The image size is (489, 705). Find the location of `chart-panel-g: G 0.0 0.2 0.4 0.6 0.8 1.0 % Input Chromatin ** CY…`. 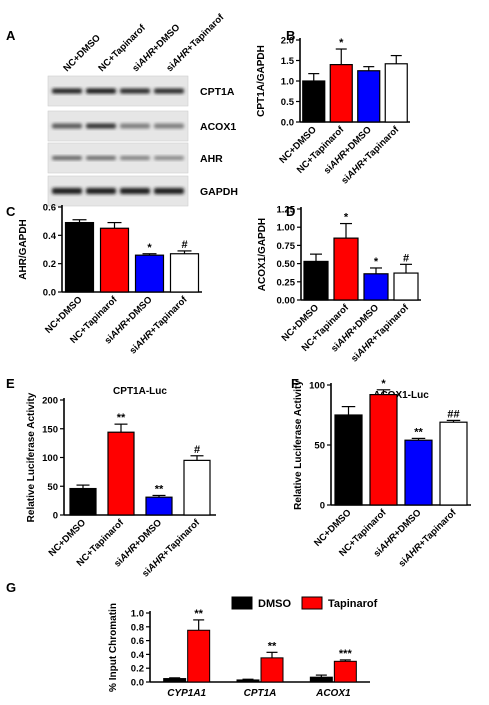

chart-panel-g: G 0.0 0.2 0.4 0.6 0.8 1.0 % Input Chromatin ** CY… is located at coordinates (192, 639).